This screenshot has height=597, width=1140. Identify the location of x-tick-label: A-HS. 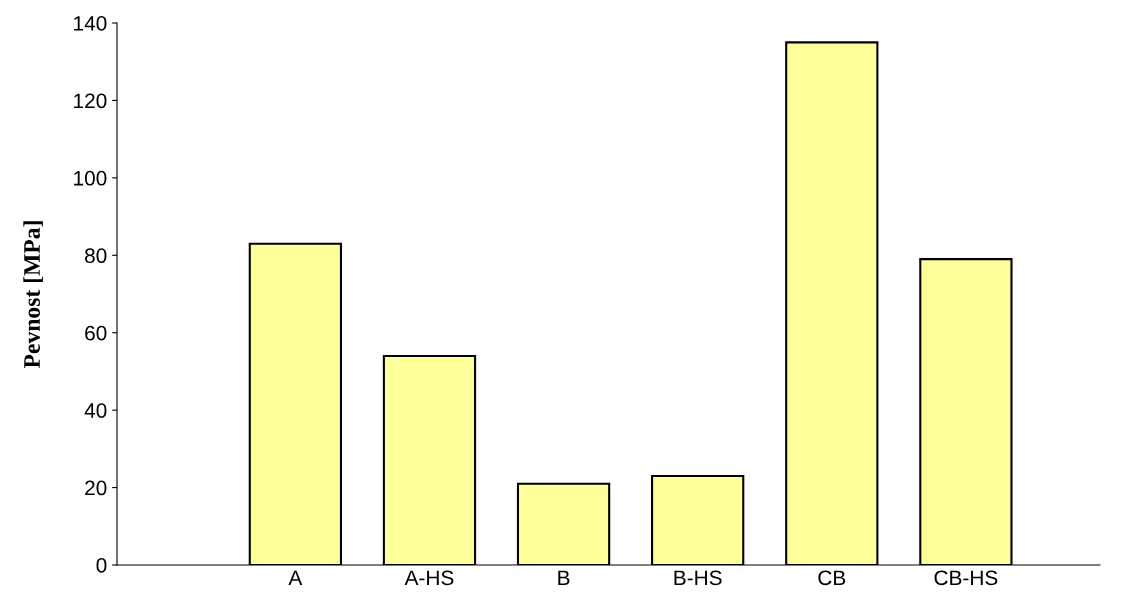
(429, 578).